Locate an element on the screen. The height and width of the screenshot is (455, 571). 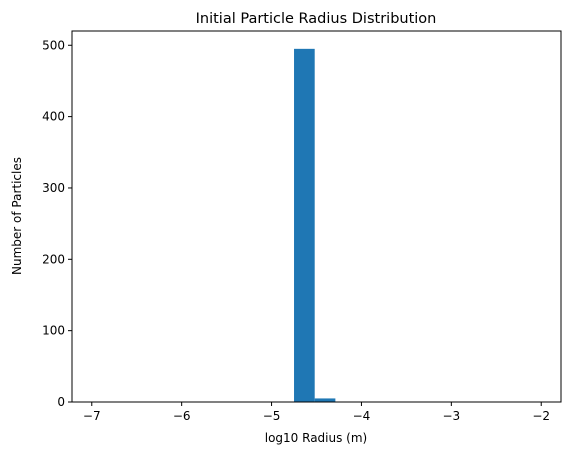
x-tick-label-4: −3 is located at coordinates (451, 416).